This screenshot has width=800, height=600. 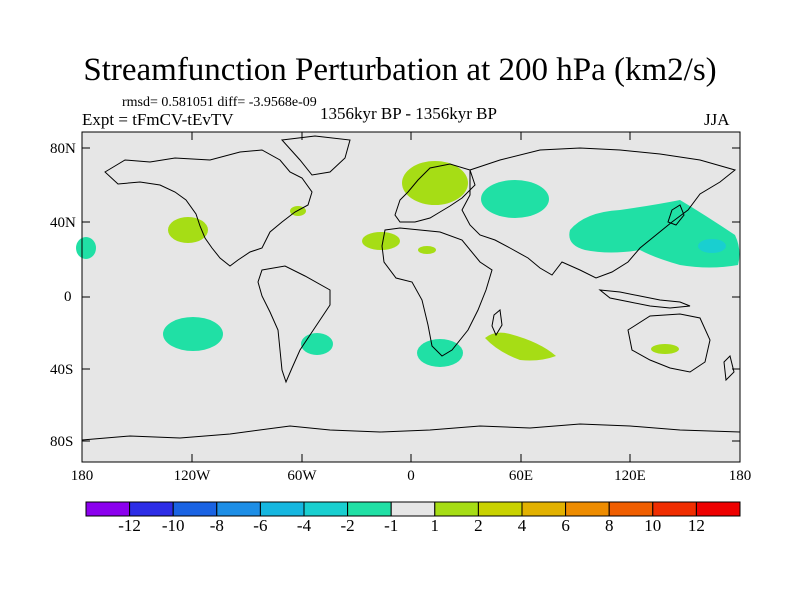 I want to click on colorbar-label: 2, so click(x=478, y=525).